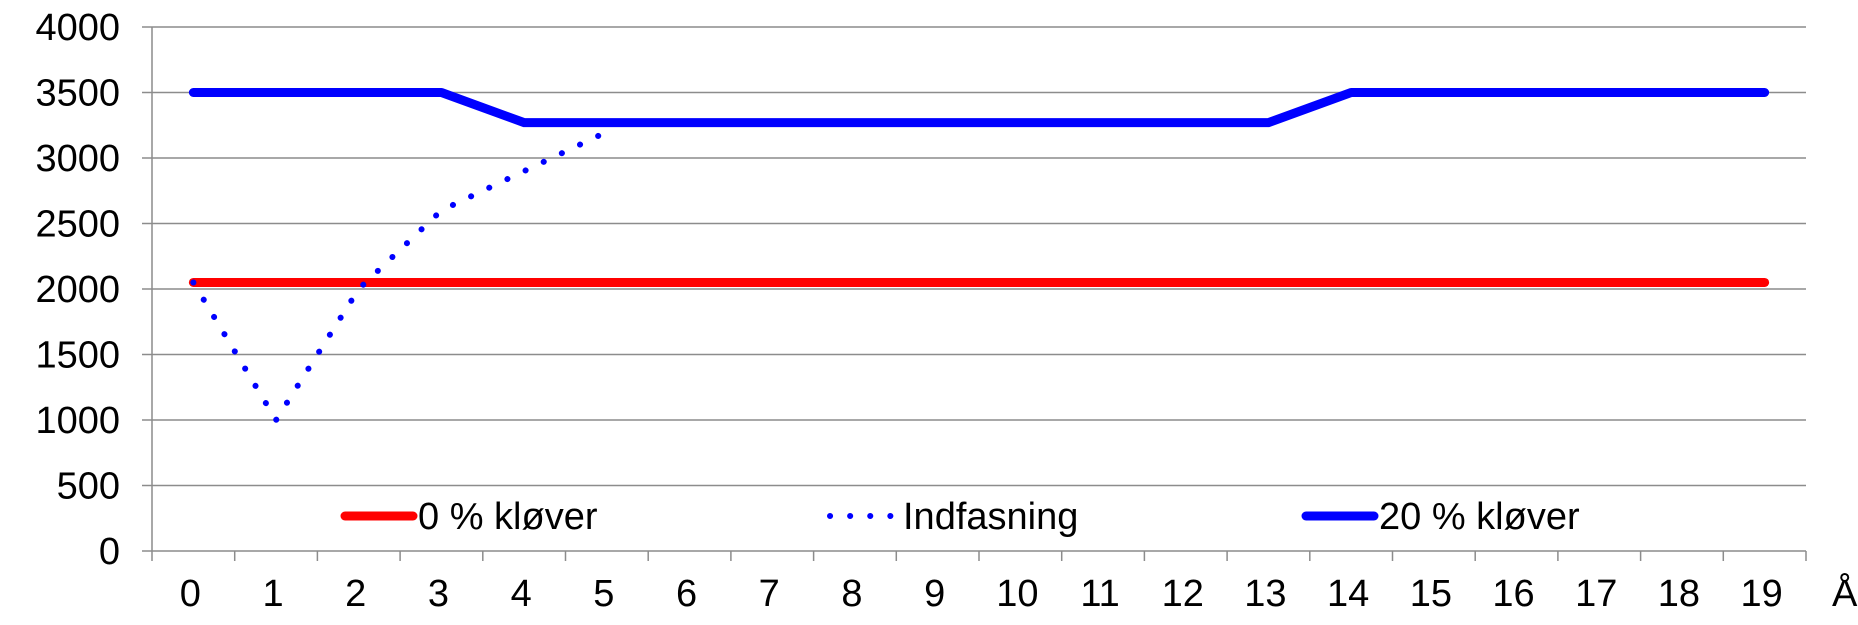 Image resolution: width=1858 pixels, height=625 pixels. Describe the element at coordinates (88, 487) in the screenshot. I see `y-tick-label: 500` at that location.